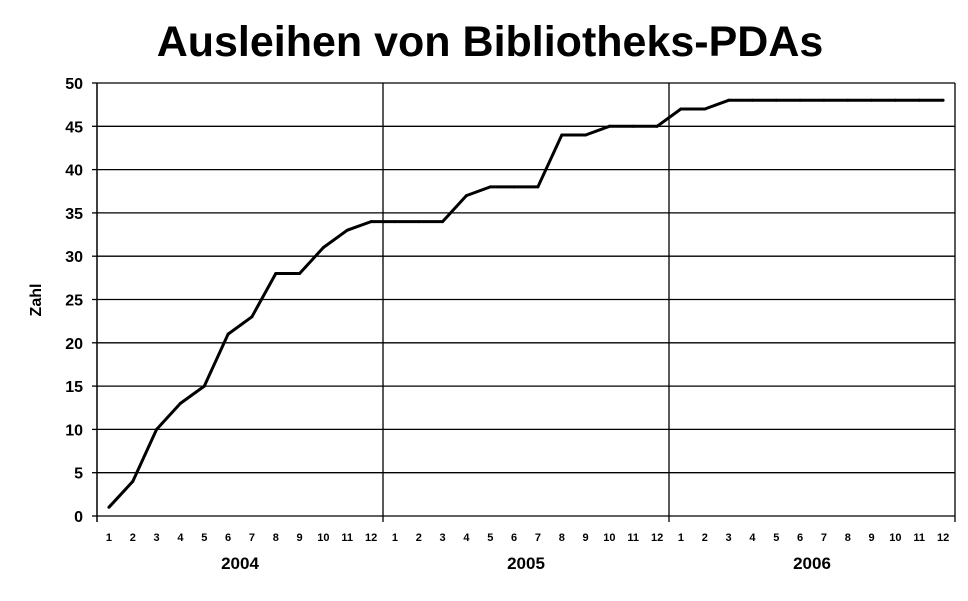 The width and height of the screenshot is (968, 601). Describe the element at coordinates (526, 563) in the screenshot. I see `year-label: 2005` at that location.